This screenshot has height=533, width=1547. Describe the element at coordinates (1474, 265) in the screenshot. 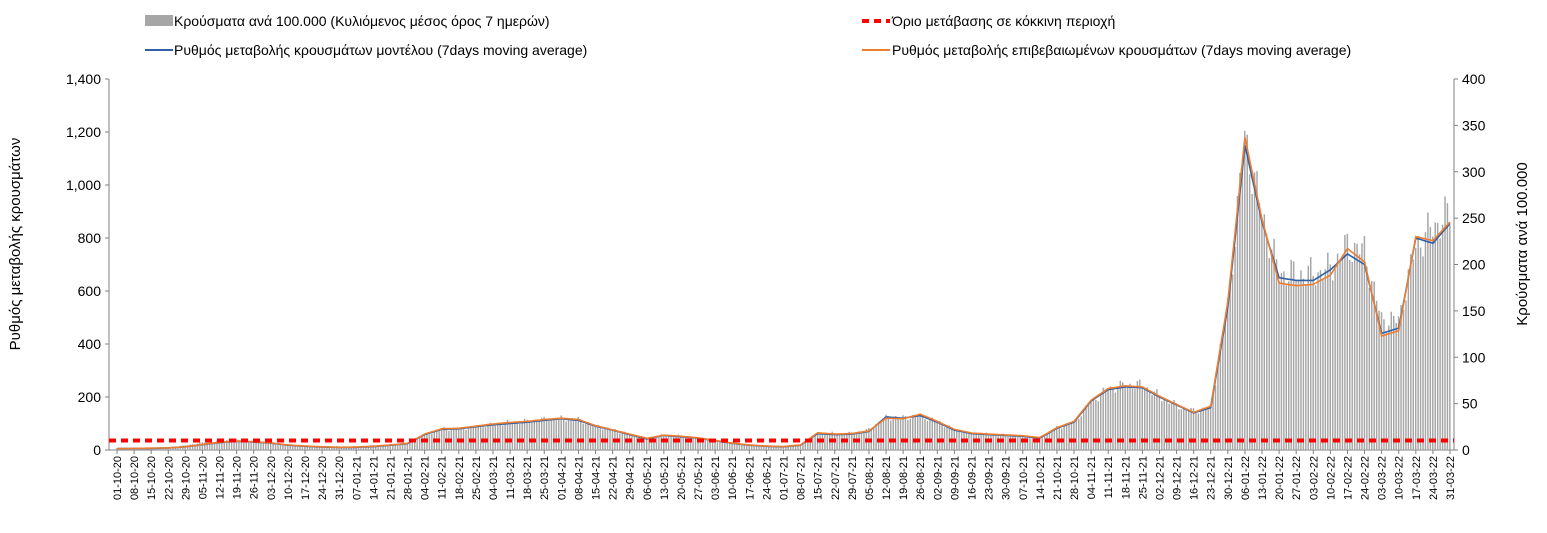

I see `y-tick-label-right: 200` at that location.